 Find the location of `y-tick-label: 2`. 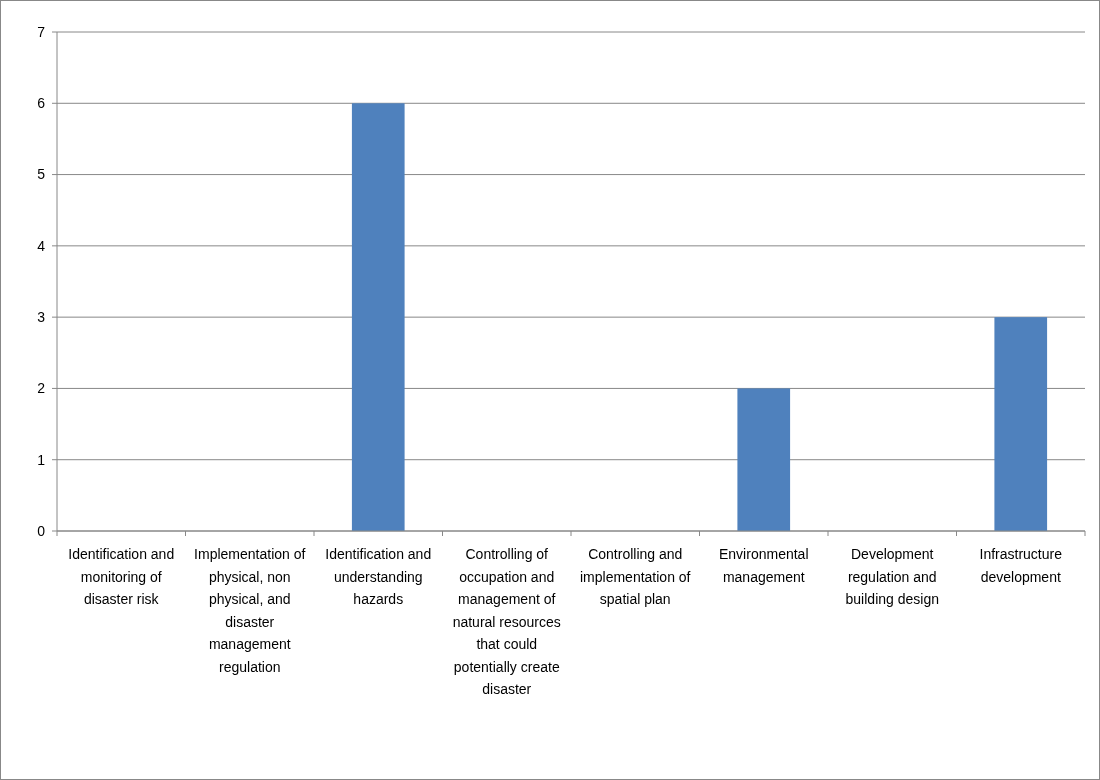

y-tick-label: 2 is located at coordinates (41, 388).